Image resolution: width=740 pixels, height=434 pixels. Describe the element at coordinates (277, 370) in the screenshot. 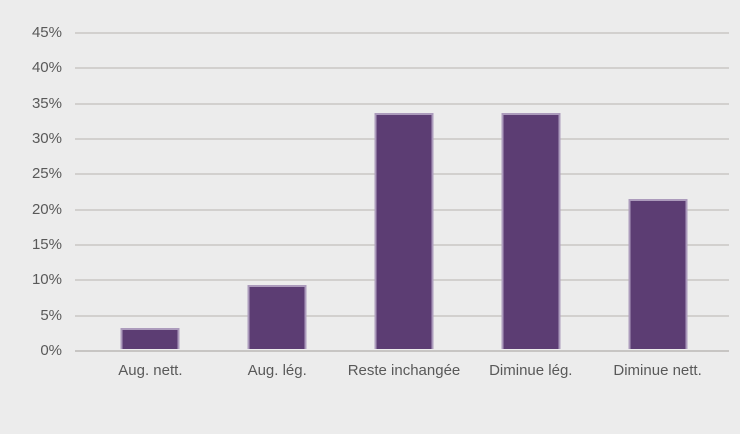

I see `x-axis-label: Aug. lég.` at that location.